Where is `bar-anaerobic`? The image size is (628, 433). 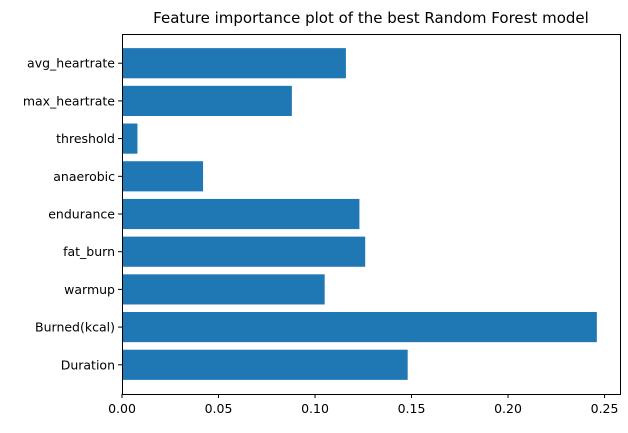 bar-anaerobic is located at coordinates (163, 176).